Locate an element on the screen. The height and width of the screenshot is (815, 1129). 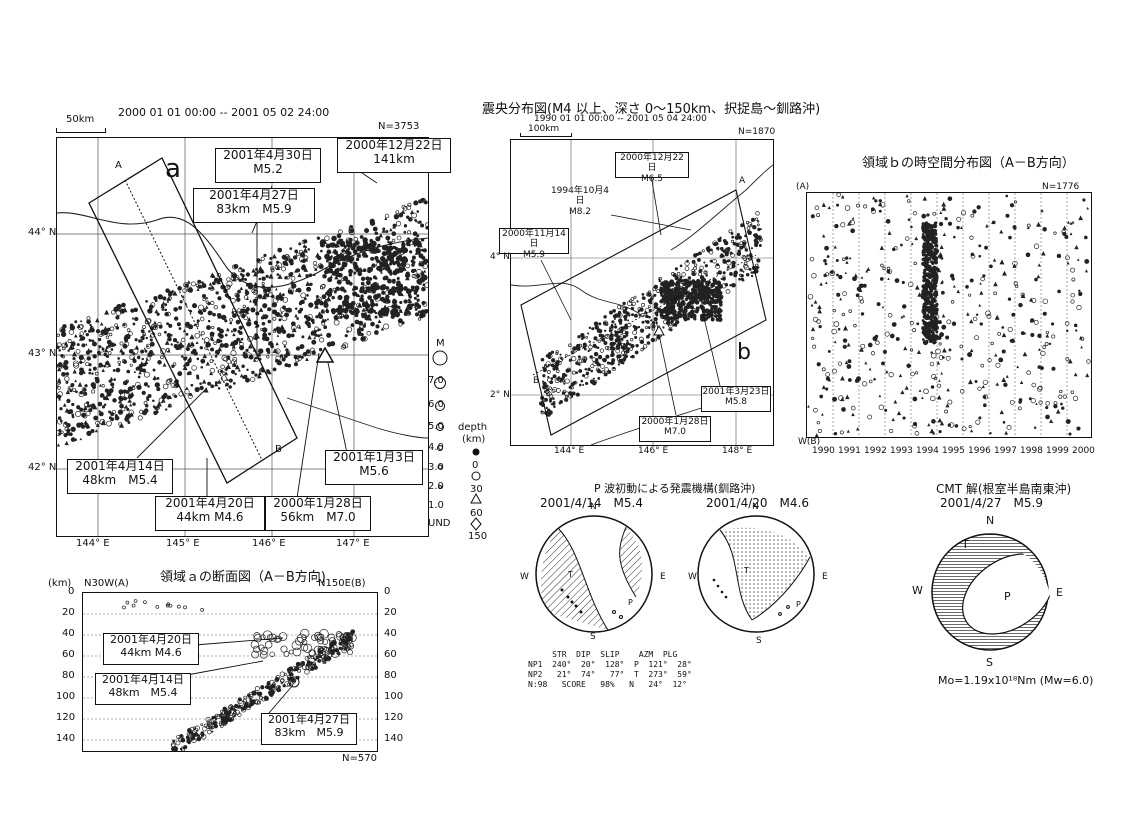
lat-44: 44° N is located at coordinates (42, 232).